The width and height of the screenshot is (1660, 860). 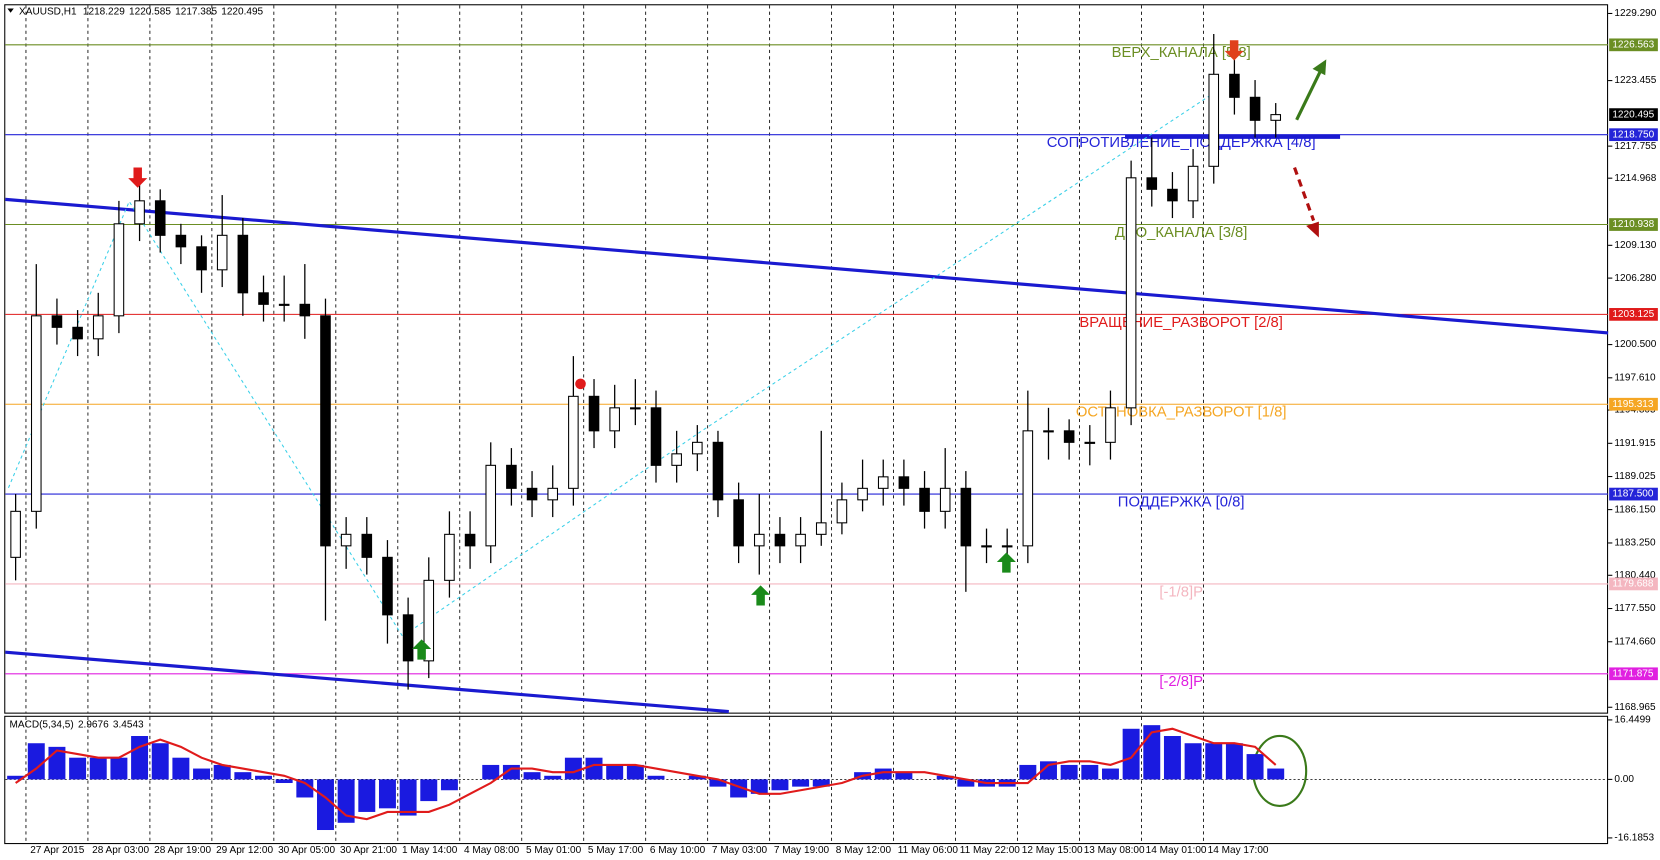 I want to click on x-tick-label: 6 May 10:00, so click(x=678, y=850).